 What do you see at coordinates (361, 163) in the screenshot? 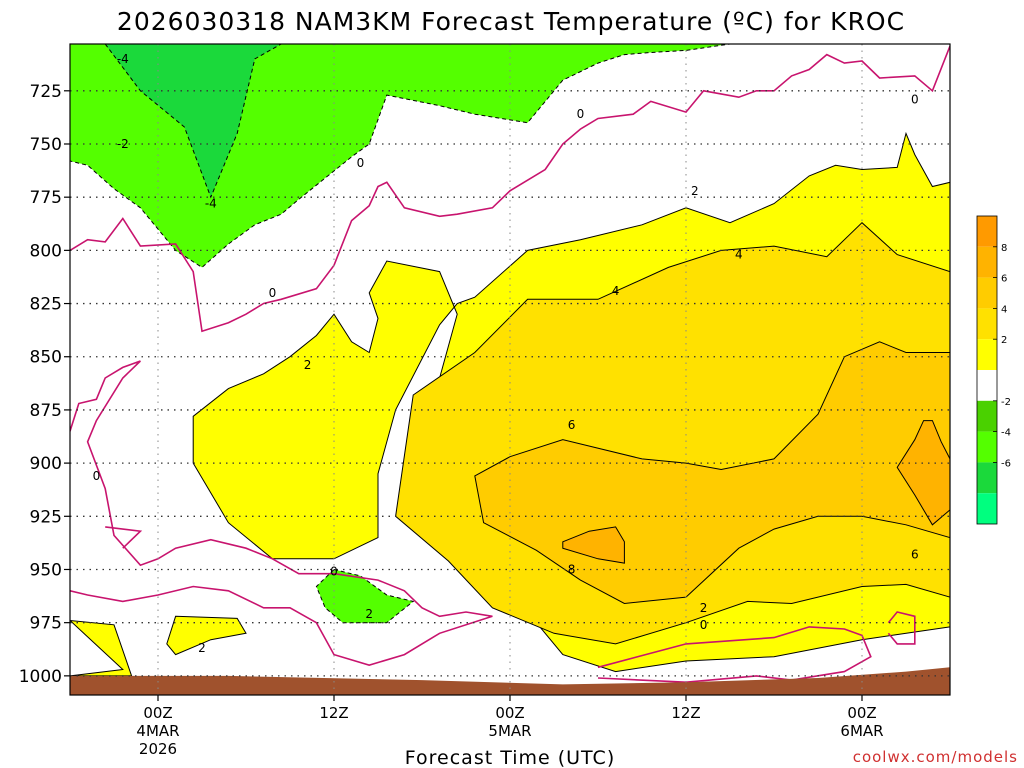
I see `contour-label-3: 0` at bounding box center [361, 163].